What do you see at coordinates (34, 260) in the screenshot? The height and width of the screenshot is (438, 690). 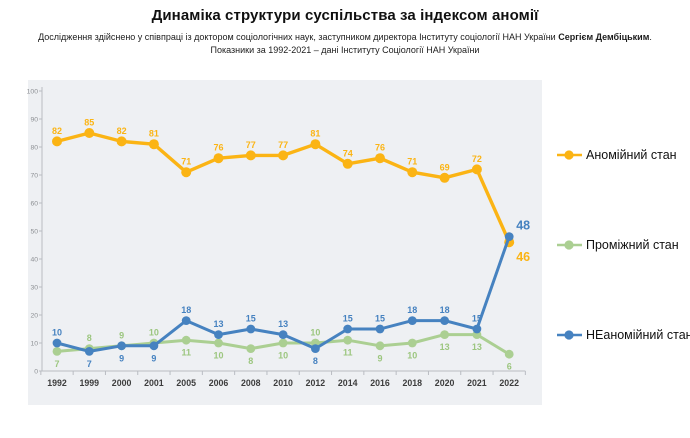 I see `y-axis-tick-label: 40` at bounding box center [34, 260].